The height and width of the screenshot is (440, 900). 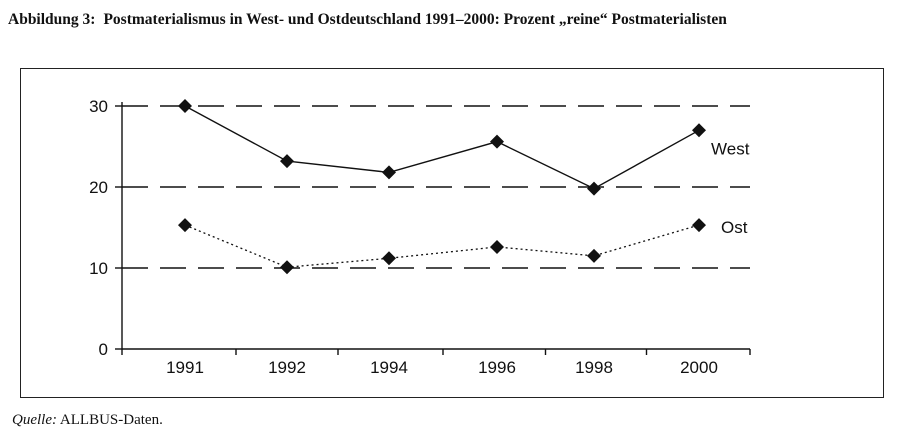 I want to click on series-label-west: West, so click(x=730, y=148).